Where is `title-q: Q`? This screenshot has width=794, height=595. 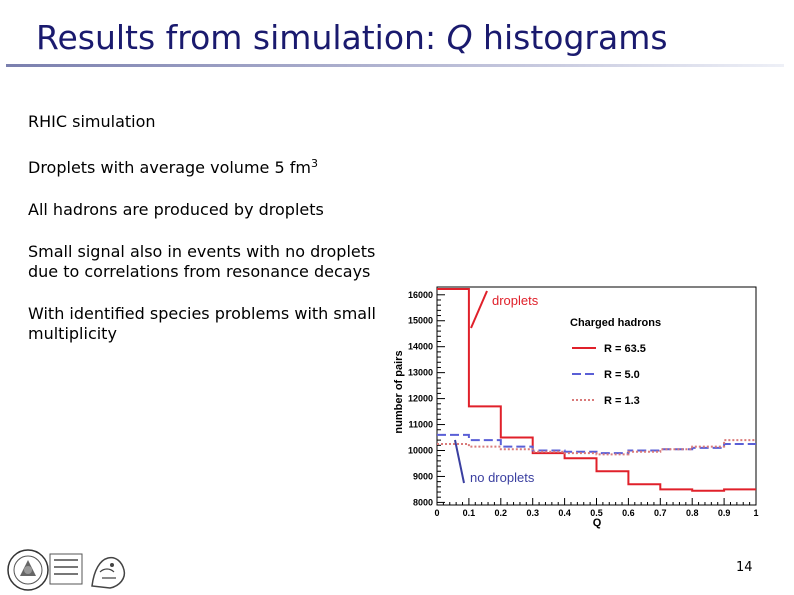
title-q: Q is located at coordinates (459, 37).